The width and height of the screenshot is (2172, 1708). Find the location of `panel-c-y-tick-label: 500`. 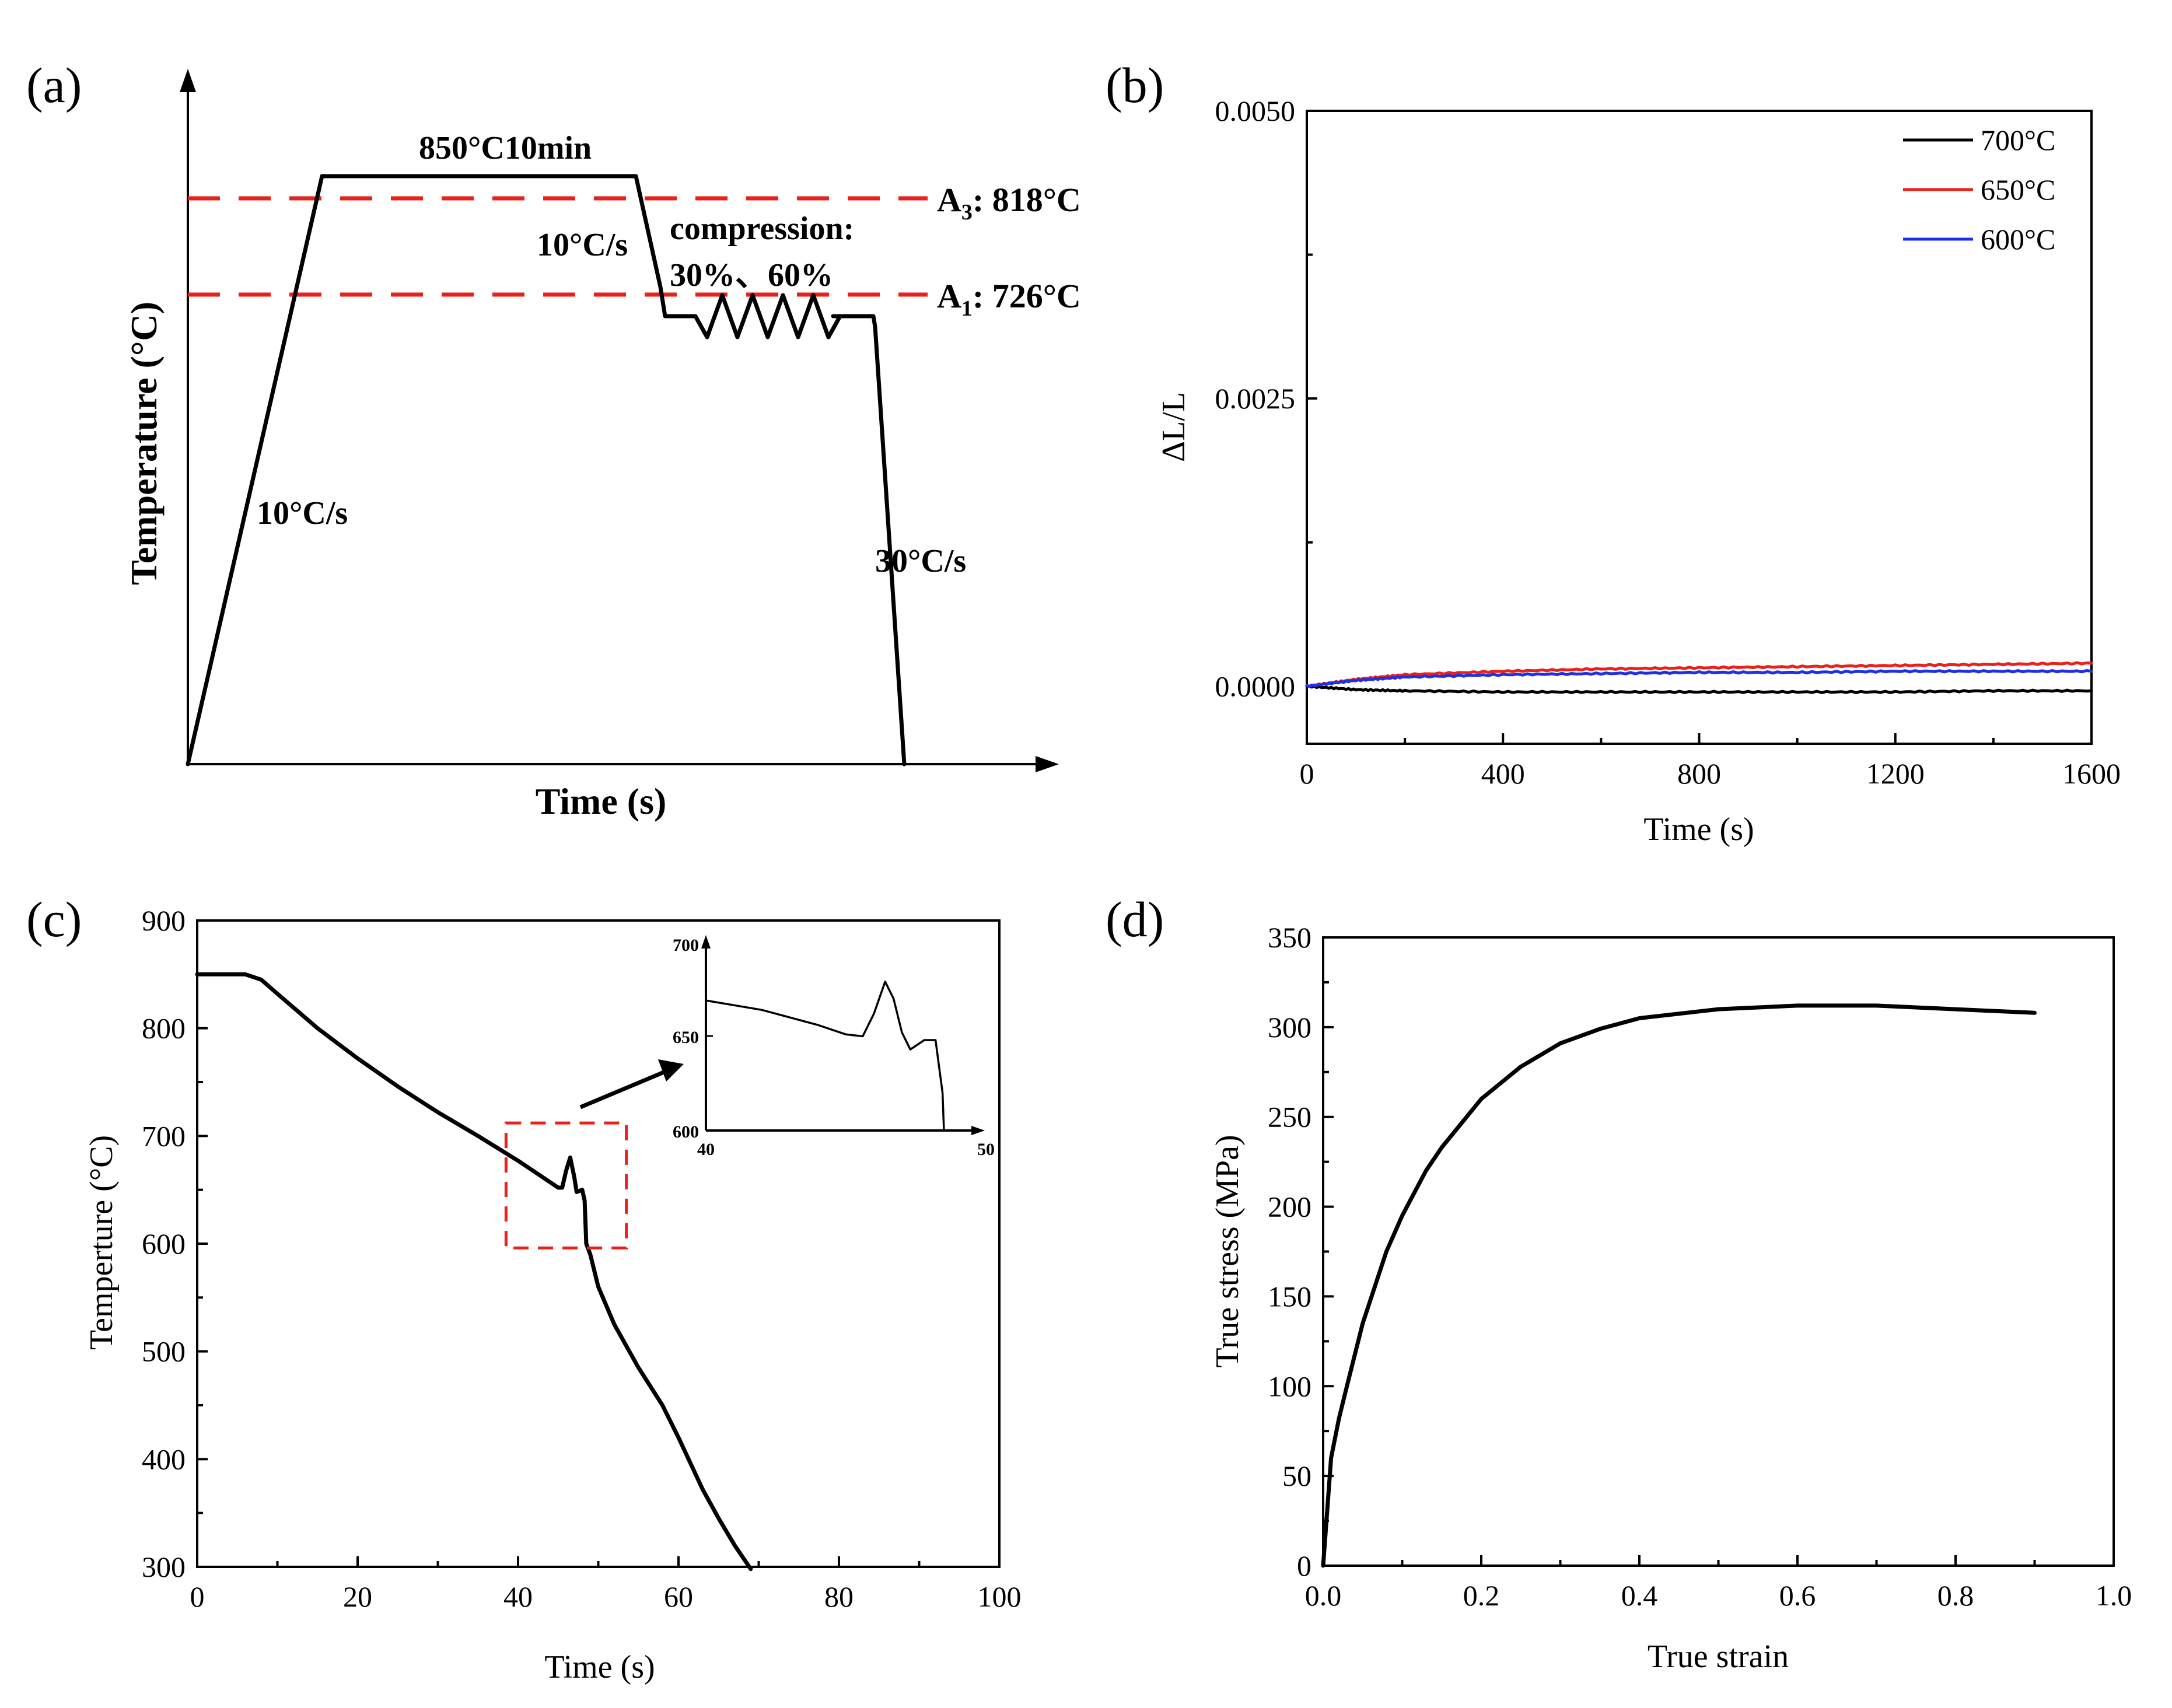

panel-c-y-tick-label: 500 is located at coordinates (164, 1351).